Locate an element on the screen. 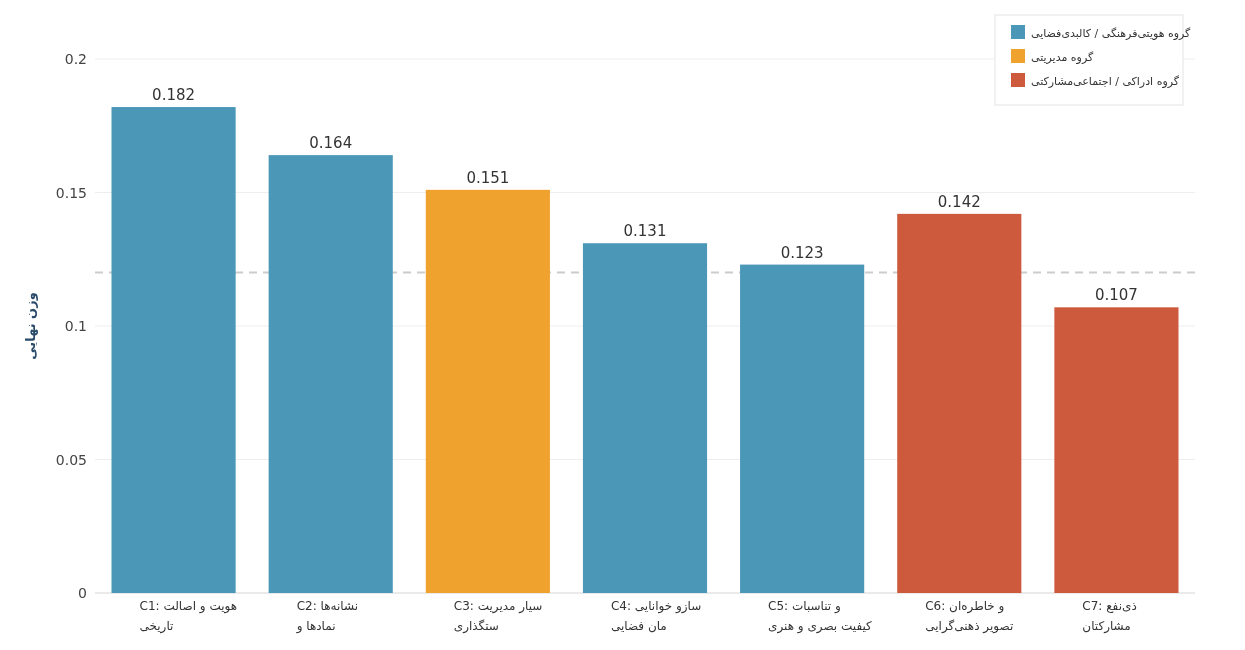 The image size is (1245, 650). x-tick-label: C5: و تناسبات کیفیت بصری و هنری is located at coordinates (820, 616).